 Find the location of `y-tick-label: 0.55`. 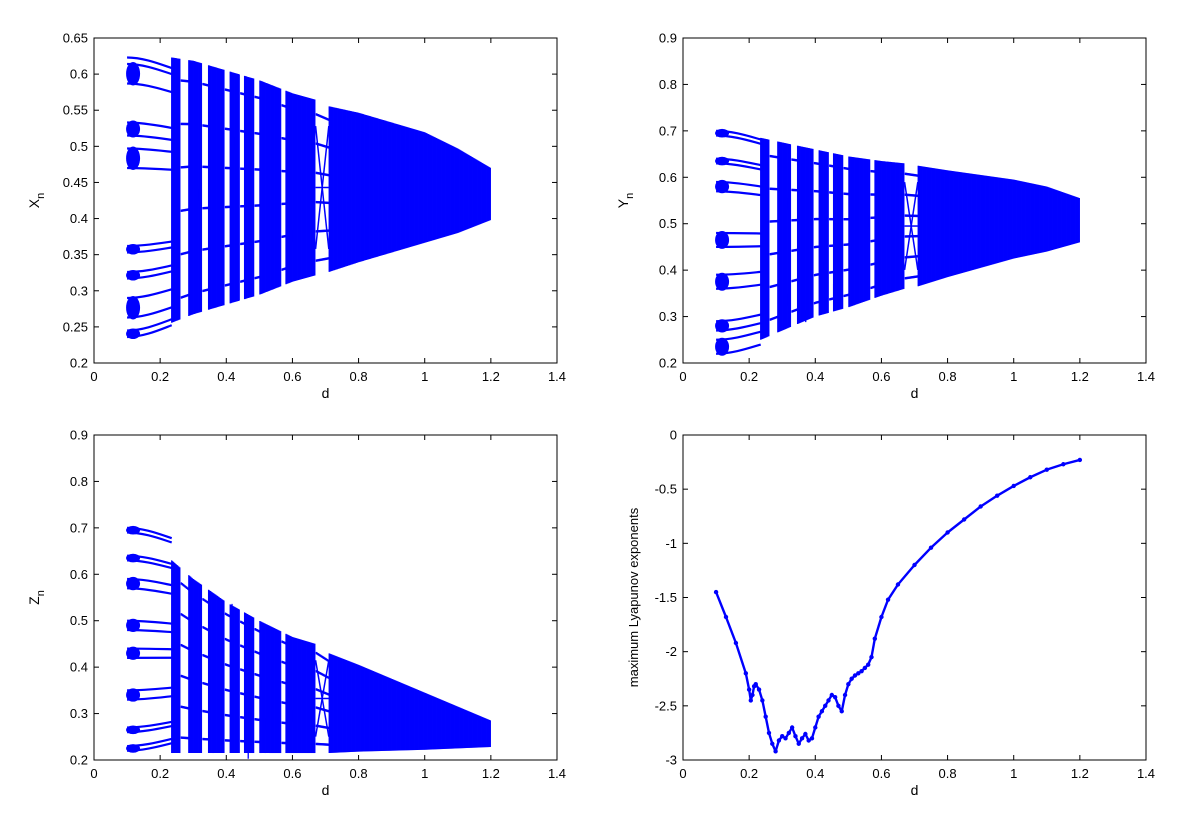

y-tick-label: 0.55 is located at coordinates (75, 110).